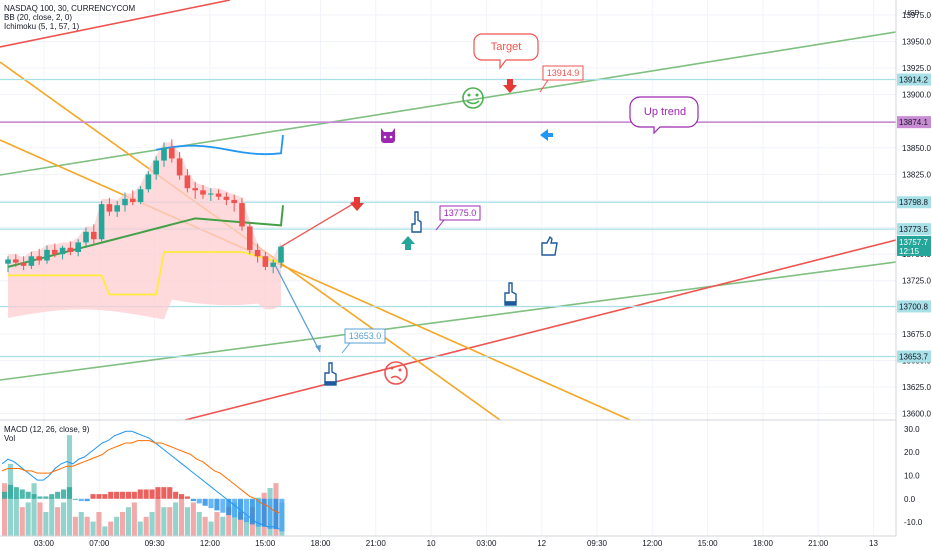 The width and height of the screenshot is (932, 550). I want to click on price-tick-label: 13975.0, so click(916, 15).